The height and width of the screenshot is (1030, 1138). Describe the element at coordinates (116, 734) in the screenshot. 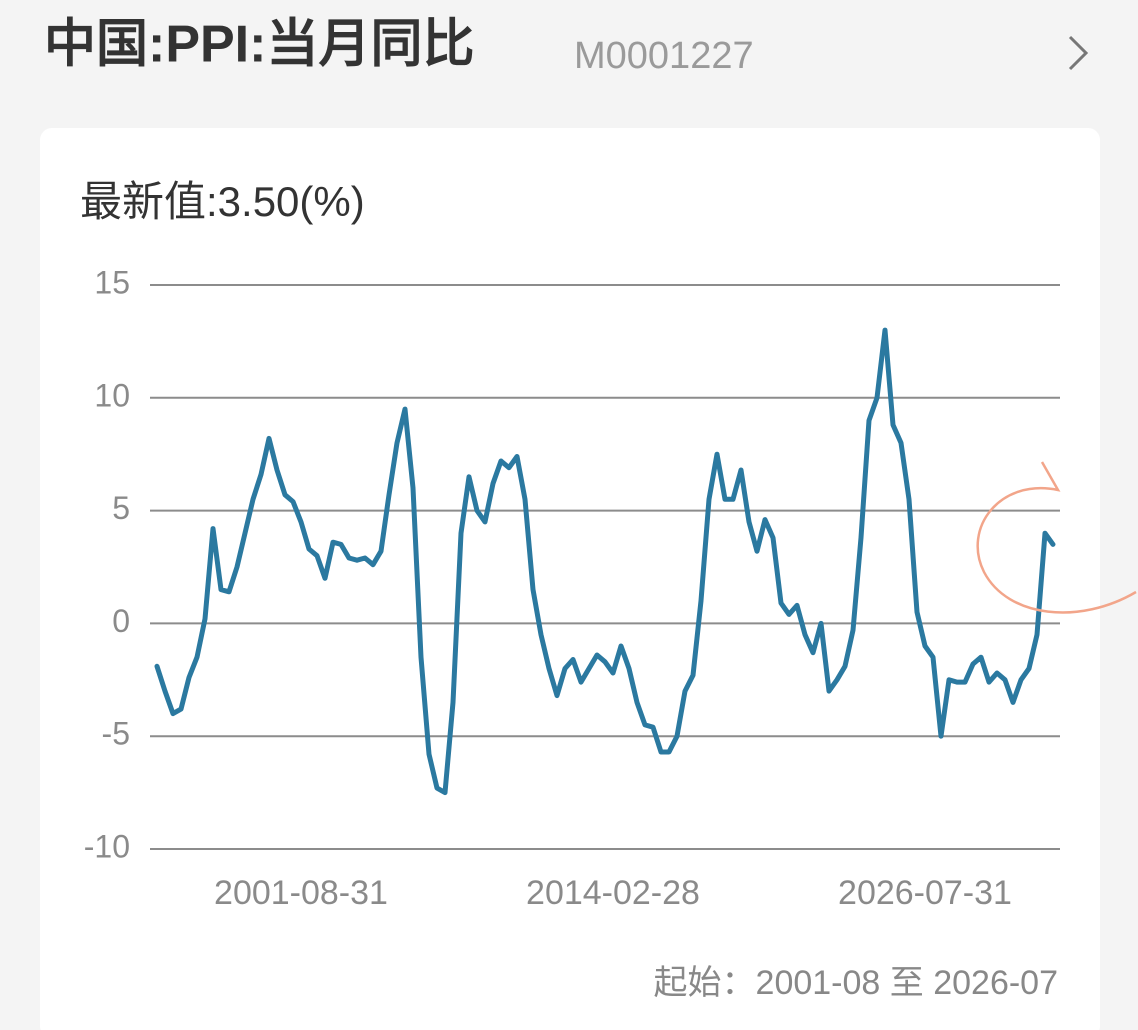

I see `y-tick-label: -5` at that location.